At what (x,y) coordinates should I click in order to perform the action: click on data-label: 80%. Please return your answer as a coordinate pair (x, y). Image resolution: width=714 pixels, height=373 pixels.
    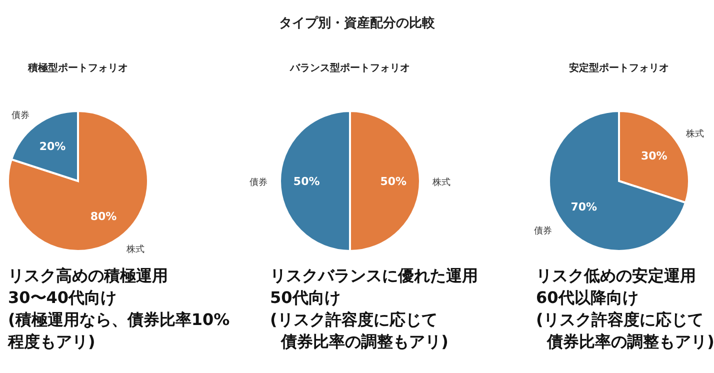
    Looking at the image, I should click on (103, 217).